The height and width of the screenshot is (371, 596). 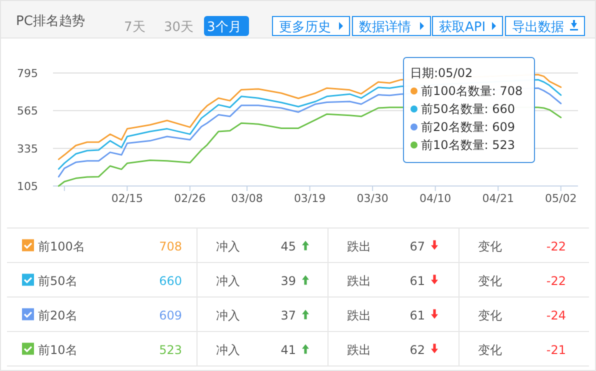 What do you see at coordinates (170, 315) in the screenshot?
I see `text: 609` at bounding box center [170, 315].